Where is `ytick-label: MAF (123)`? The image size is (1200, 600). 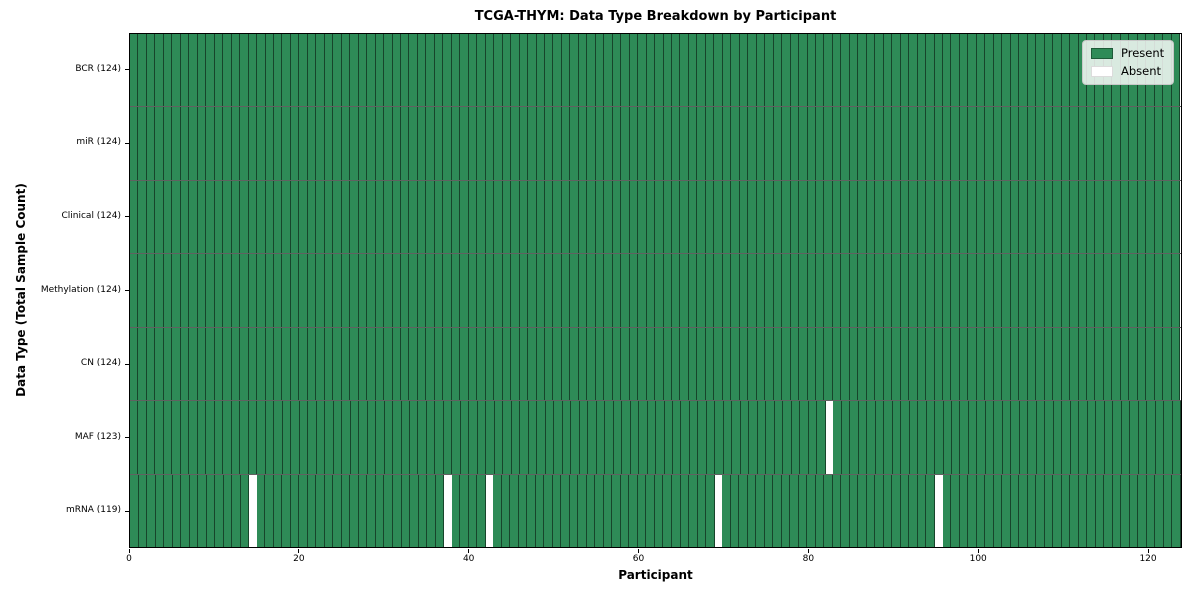 ytick-label: MAF (123) is located at coordinates (97, 436).